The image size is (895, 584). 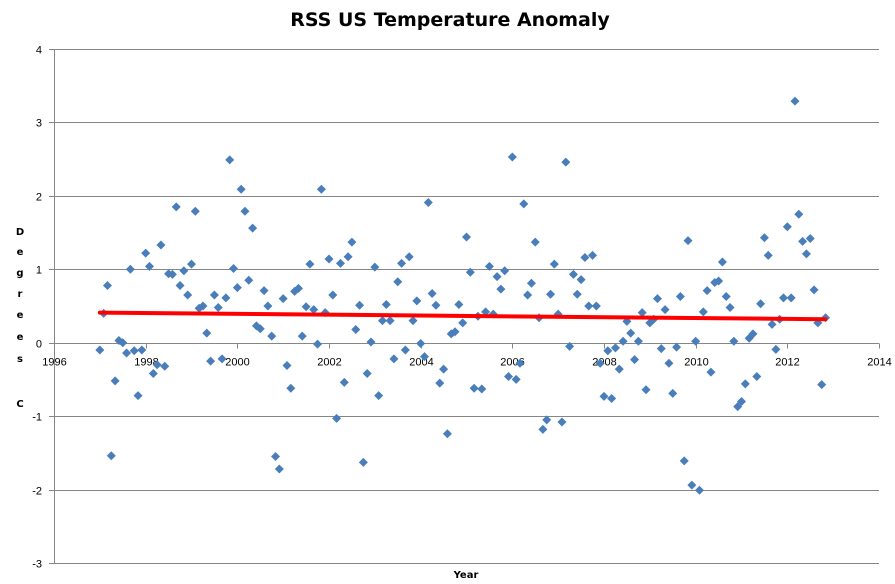 What do you see at coordinates (696, 363) in the screenshot?
I see `x-tick-label: 2010` at bounding box center [696, 363].